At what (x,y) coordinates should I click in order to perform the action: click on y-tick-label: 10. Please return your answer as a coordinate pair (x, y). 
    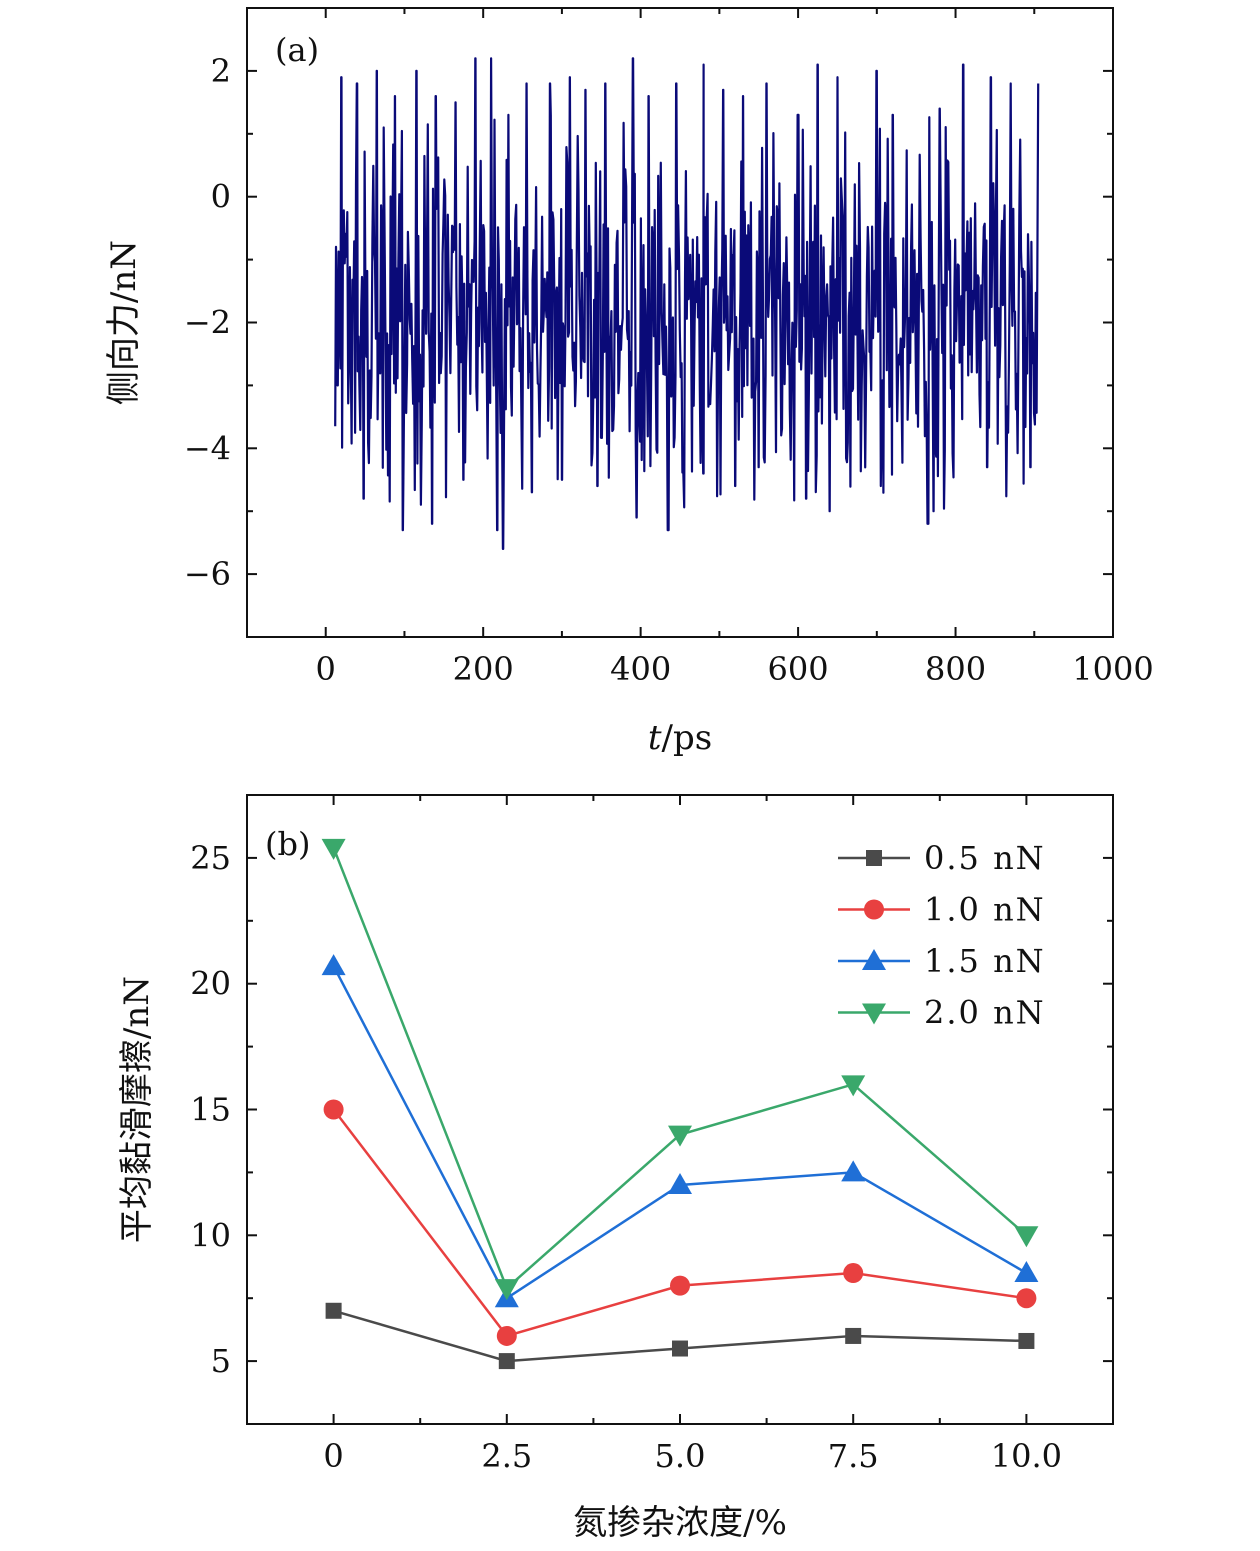
    Looking at the image, I should click on (210, 1235).